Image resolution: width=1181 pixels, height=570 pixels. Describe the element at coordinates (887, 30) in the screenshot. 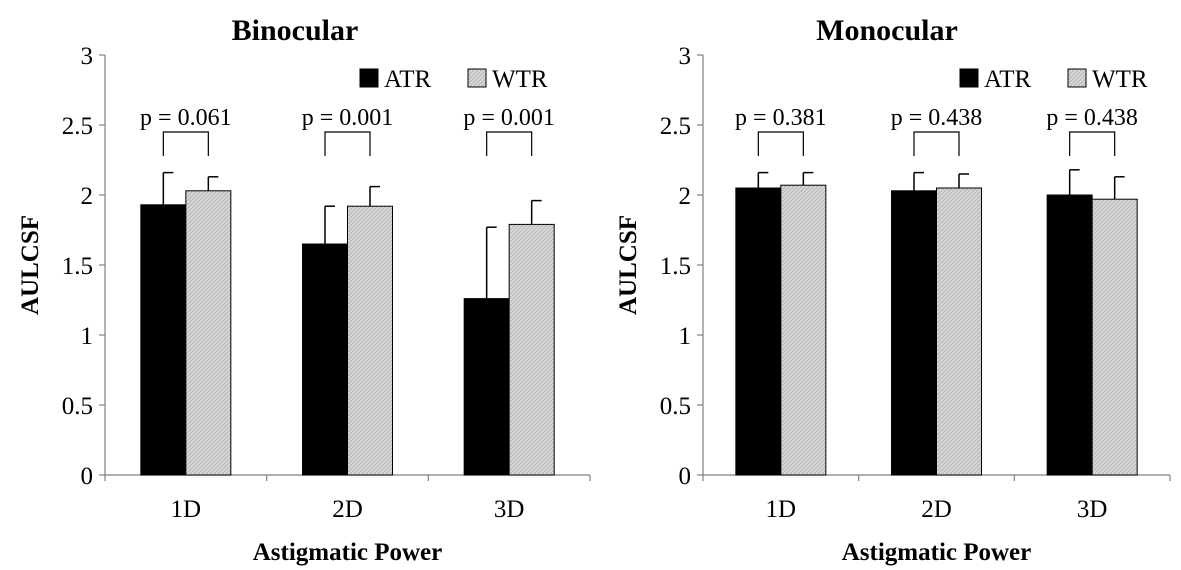

I see `chart-title: Monocular` at that location.